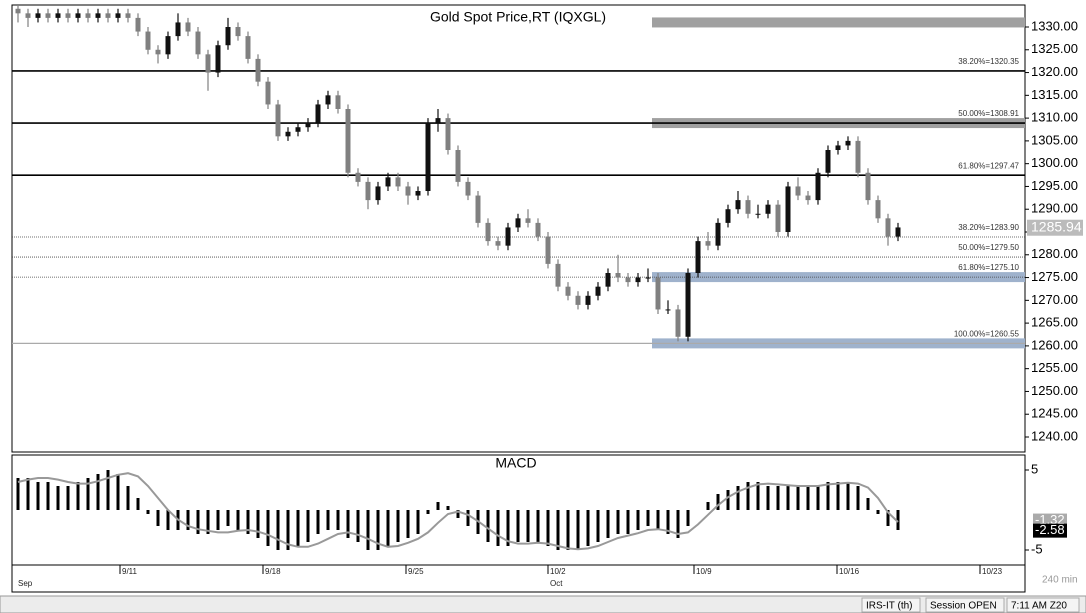 The image size is (1086, 613). I want to click on macd-tick-label: 5, so click(1034, 468).